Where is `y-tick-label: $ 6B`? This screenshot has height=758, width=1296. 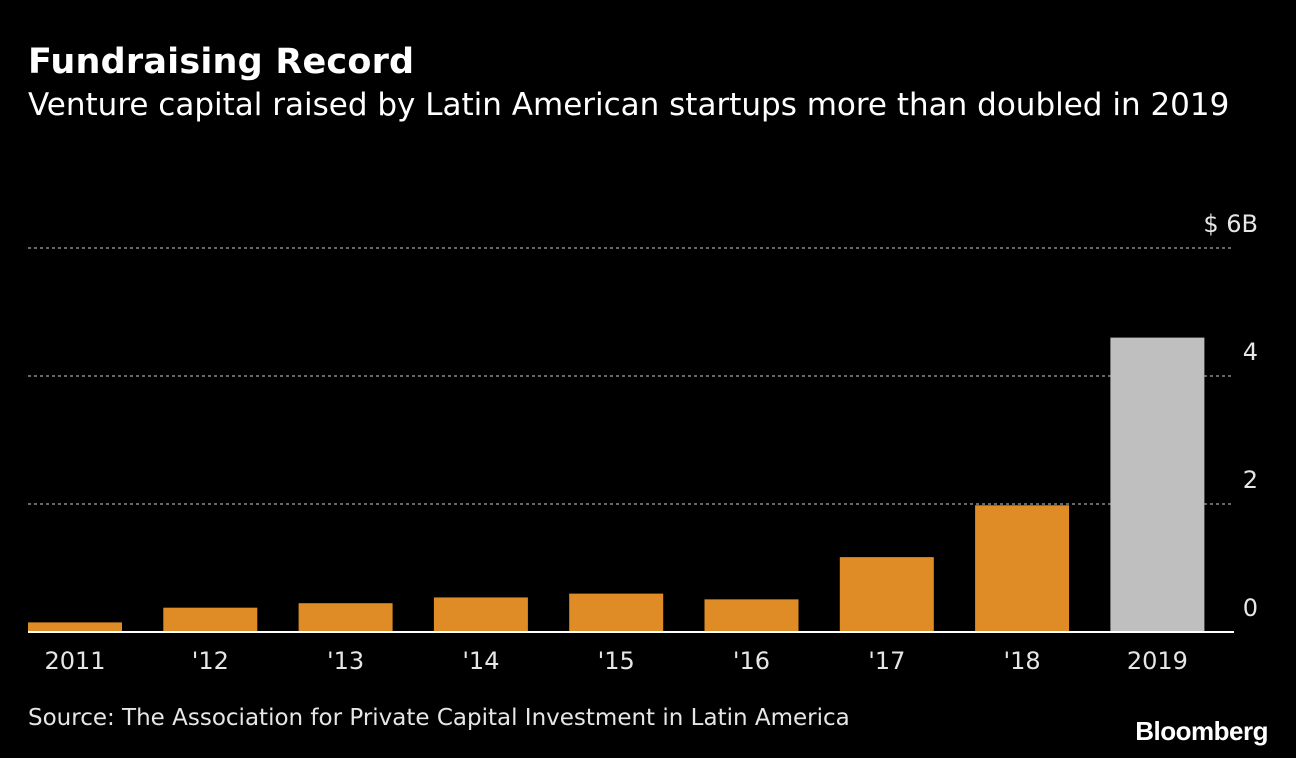 y-tick-label: $ 6B is located at coordinates (1230, 224).